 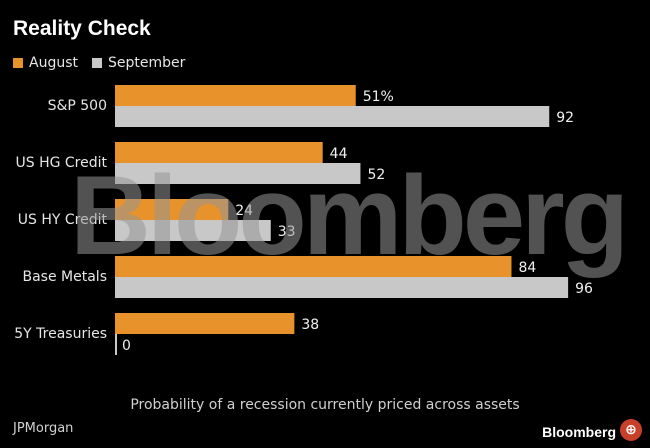 What do you see at coordinates (339, 154) in the screenshot?
I see `data-label-august-us-hg-credit: 44` at bounding box center [339, 154].